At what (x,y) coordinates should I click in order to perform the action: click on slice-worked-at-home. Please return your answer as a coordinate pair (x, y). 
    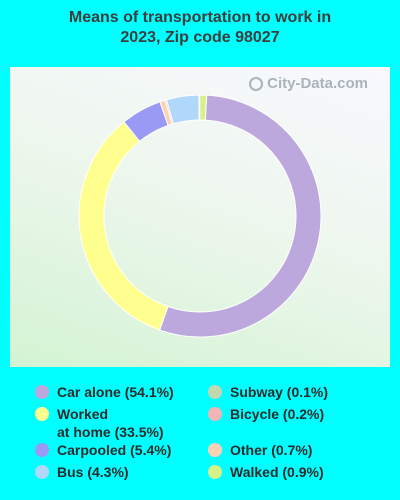
    Looking at the image, I should click on (123, 226).